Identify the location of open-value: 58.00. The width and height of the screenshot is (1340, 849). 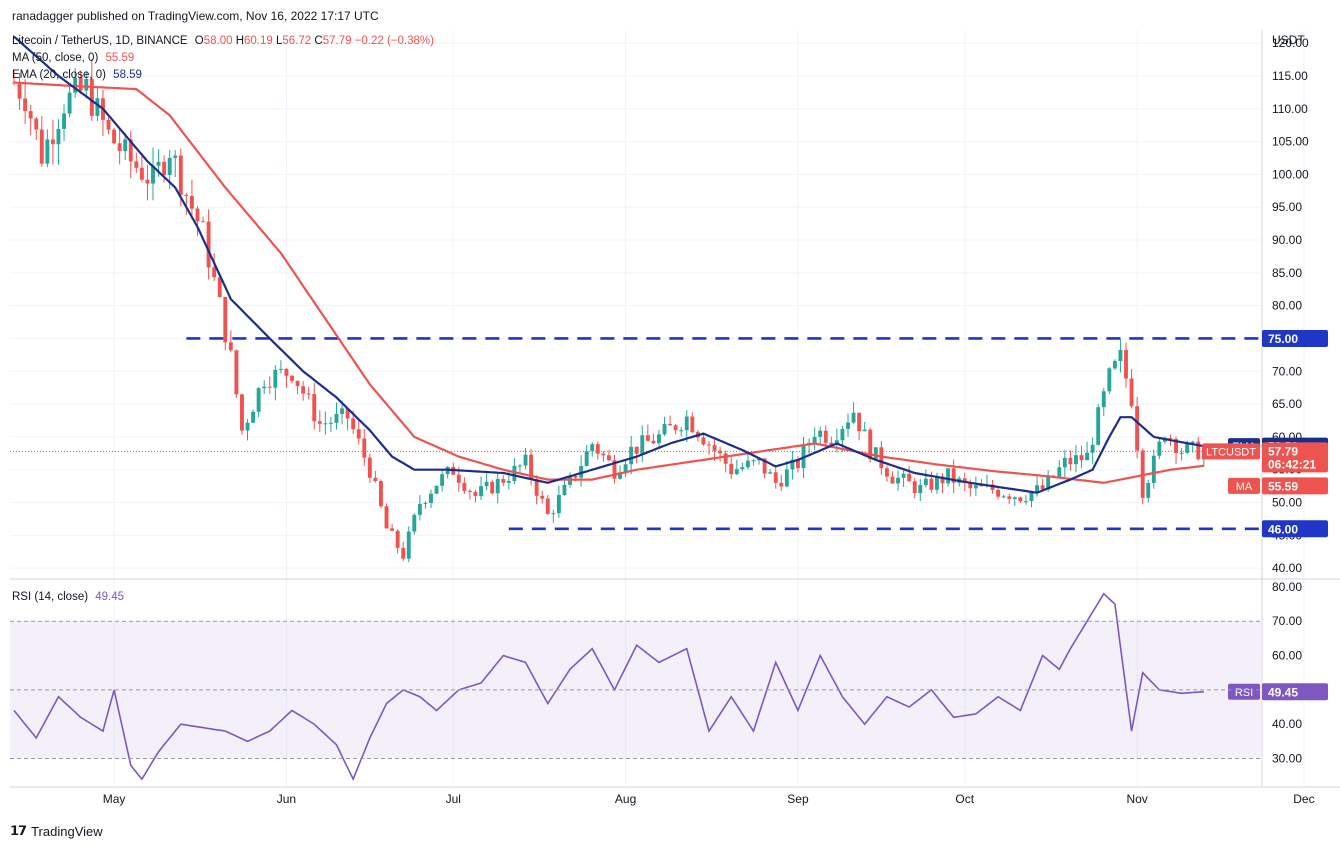
(218, 41).